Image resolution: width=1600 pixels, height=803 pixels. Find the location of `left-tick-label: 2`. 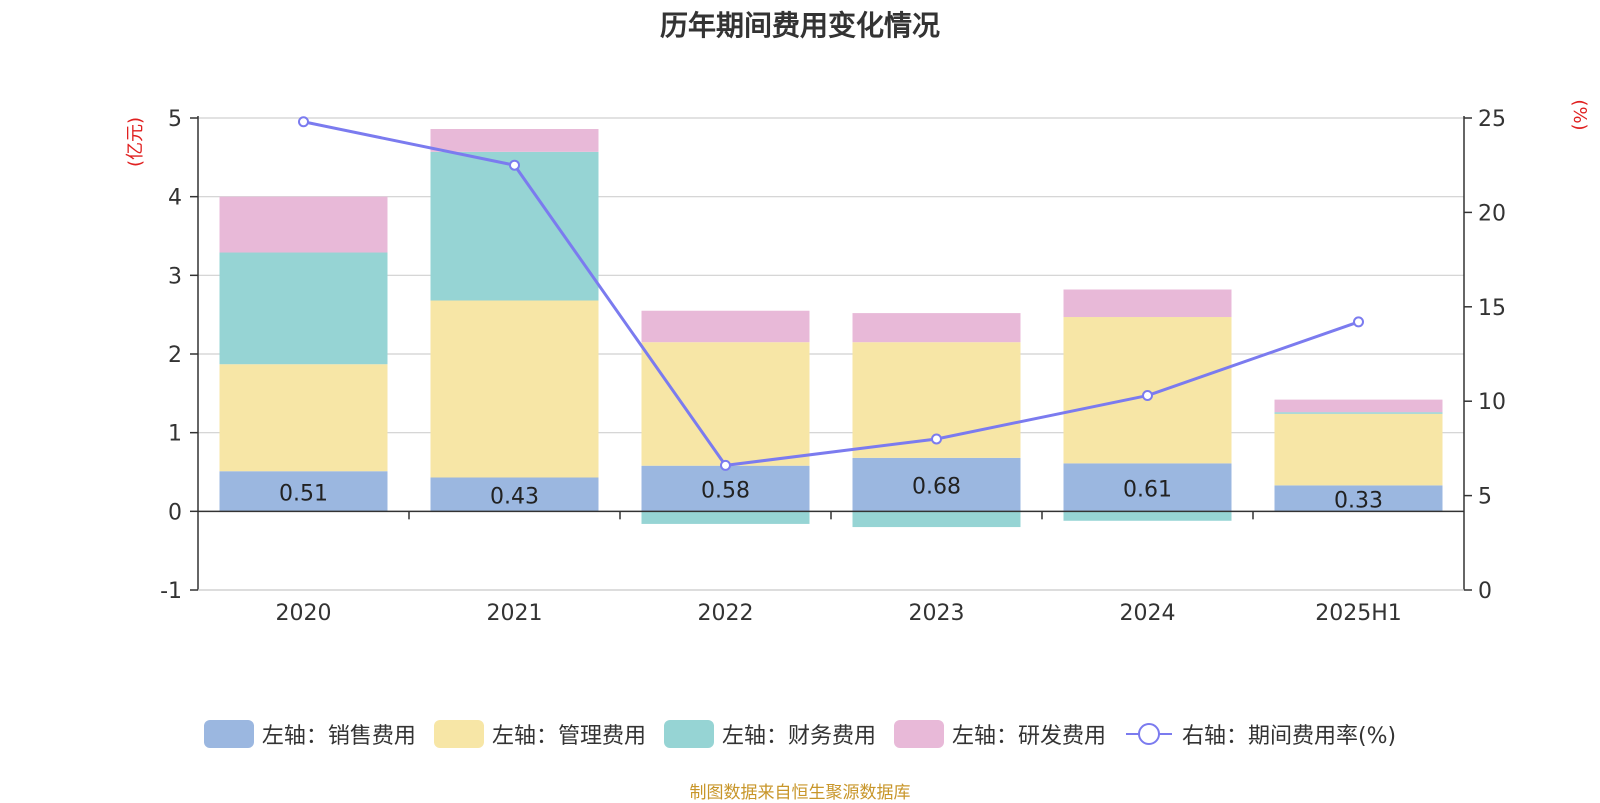

left-tick-label: 2 is located at coordinates (175, 355).